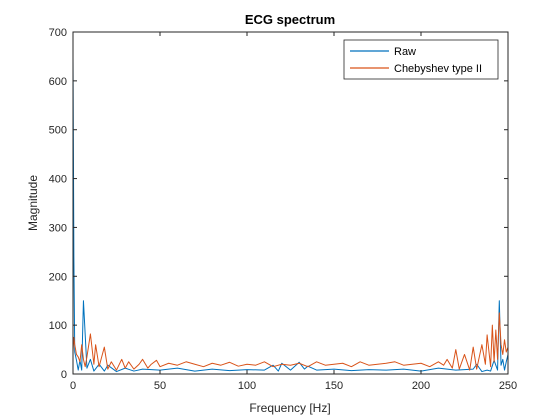 The width and height of the screenshot is (560, 420). I want to click on y-tick-label: 200, so click(58, 277).